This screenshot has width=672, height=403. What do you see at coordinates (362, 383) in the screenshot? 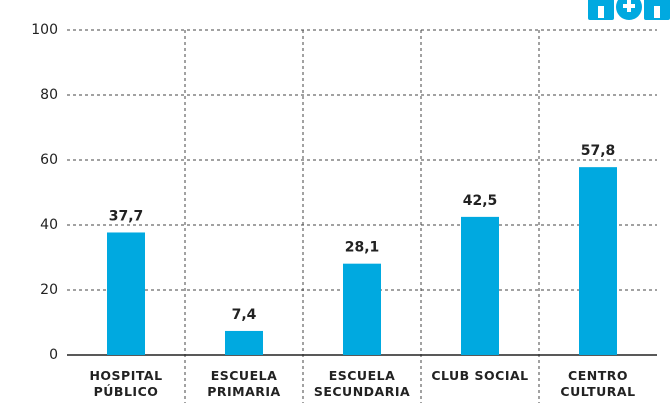
I see `x-tick-label: ESCUELA SECUNDARIA` at bounding box center [362, 383].